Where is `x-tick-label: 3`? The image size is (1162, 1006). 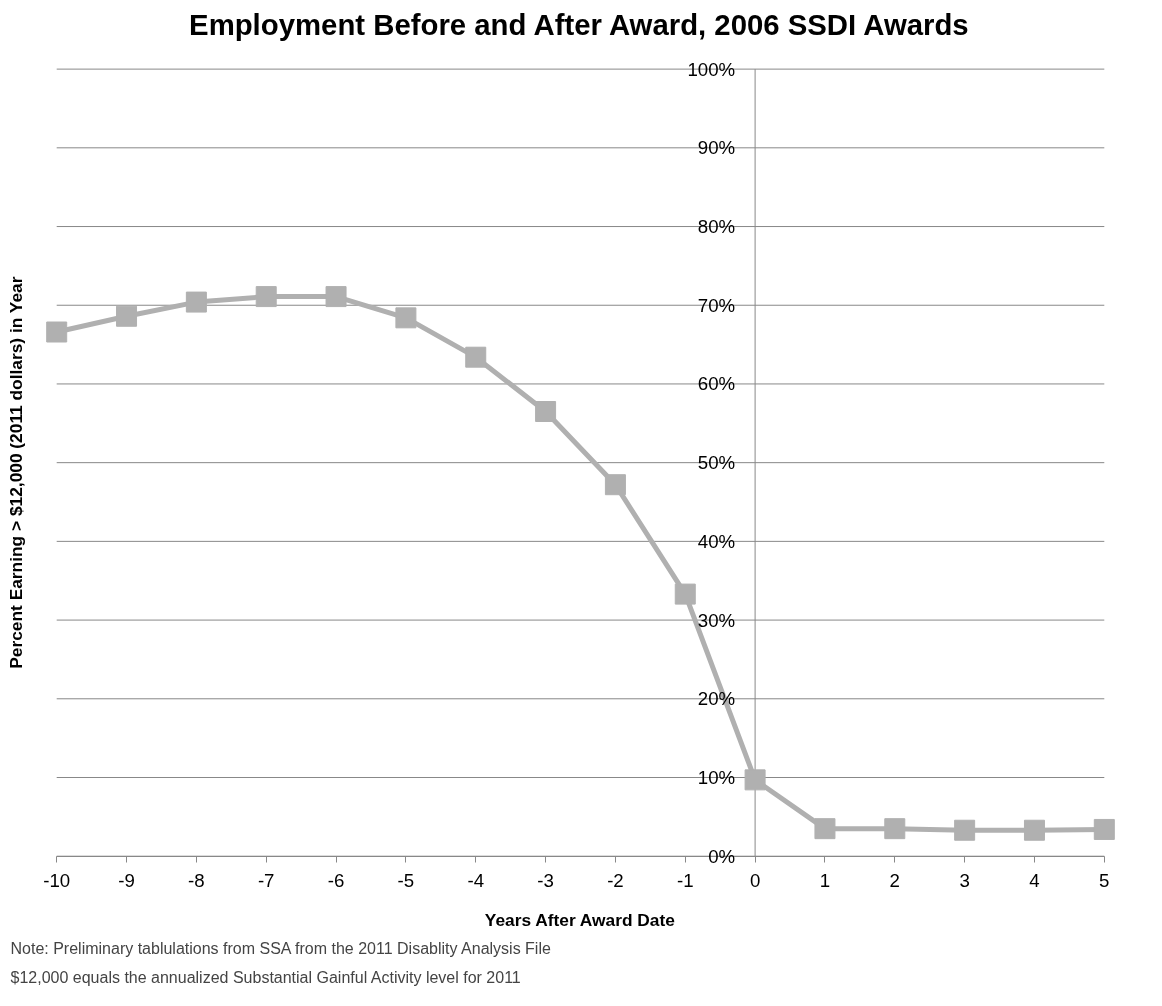
x-tick-label: 3 is located at coordinates (964, 881).